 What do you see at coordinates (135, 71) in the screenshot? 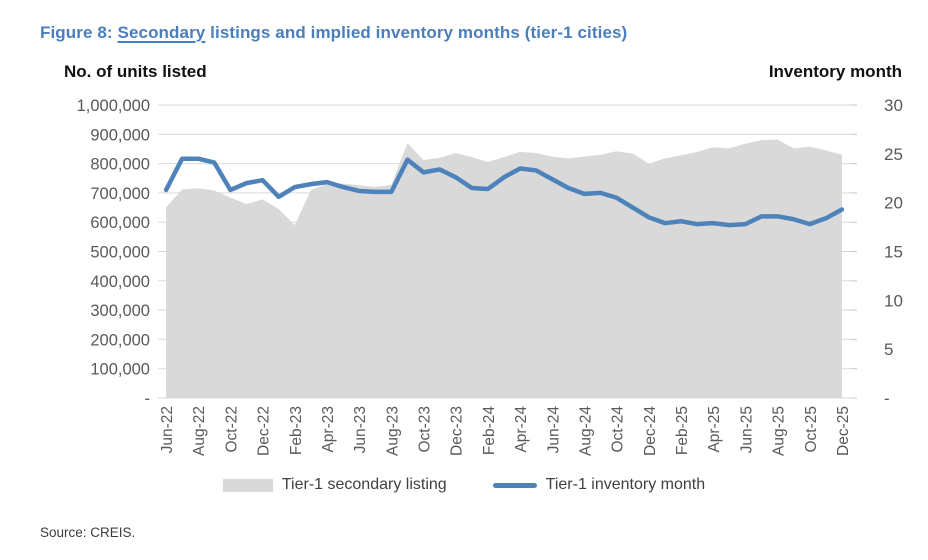
I see `left-axis-title: No. of units listed` at bounding box center [135, 71].